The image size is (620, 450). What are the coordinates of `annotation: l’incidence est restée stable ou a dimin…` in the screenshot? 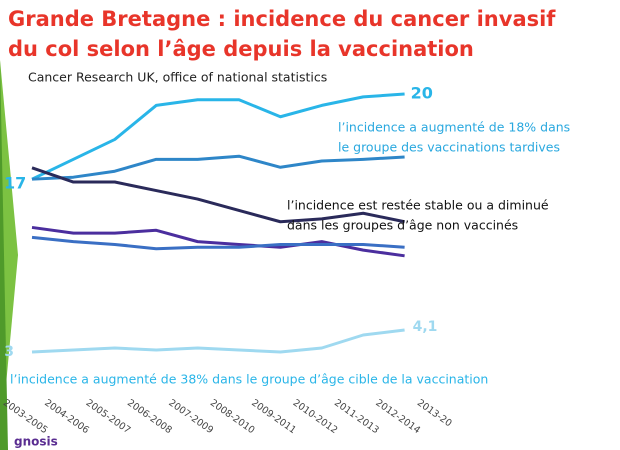 It's located at (418, 205).